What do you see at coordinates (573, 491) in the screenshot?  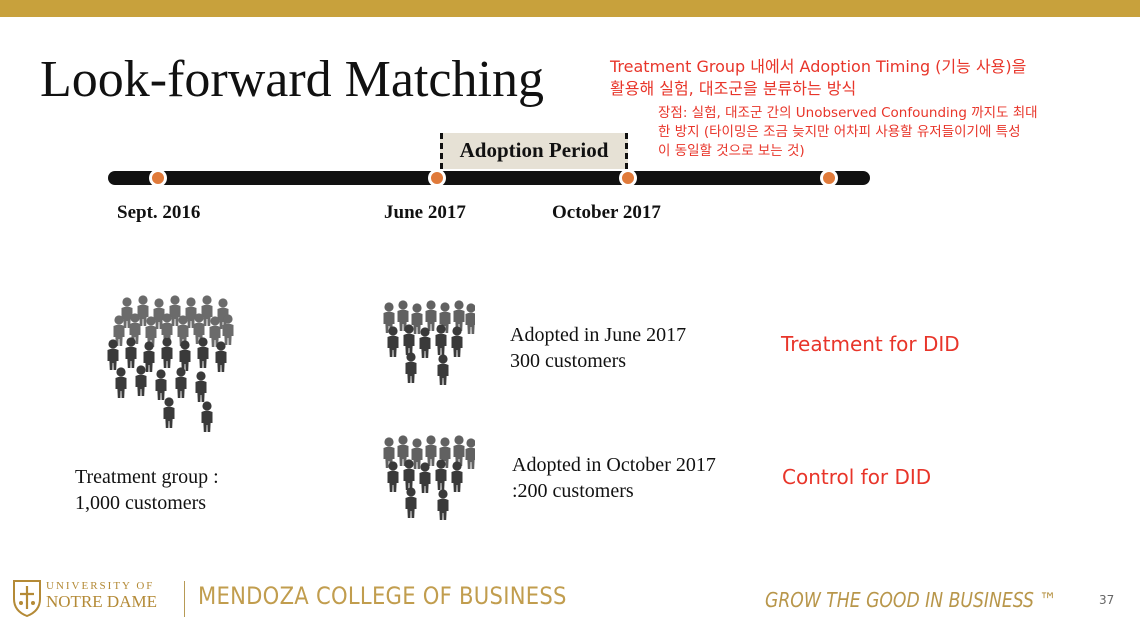 I see `october-adopters-line-2: :200 customers` at bounding box center [573, 491].